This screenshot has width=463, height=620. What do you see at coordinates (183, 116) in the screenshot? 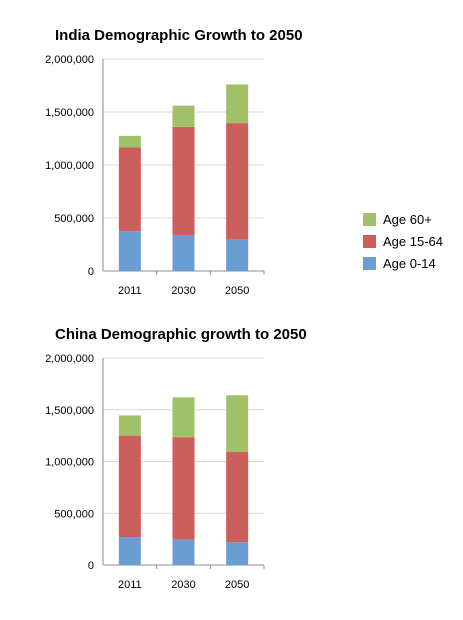
I see `india-bar-2030-age-60-` at bounding box center [183, 116].